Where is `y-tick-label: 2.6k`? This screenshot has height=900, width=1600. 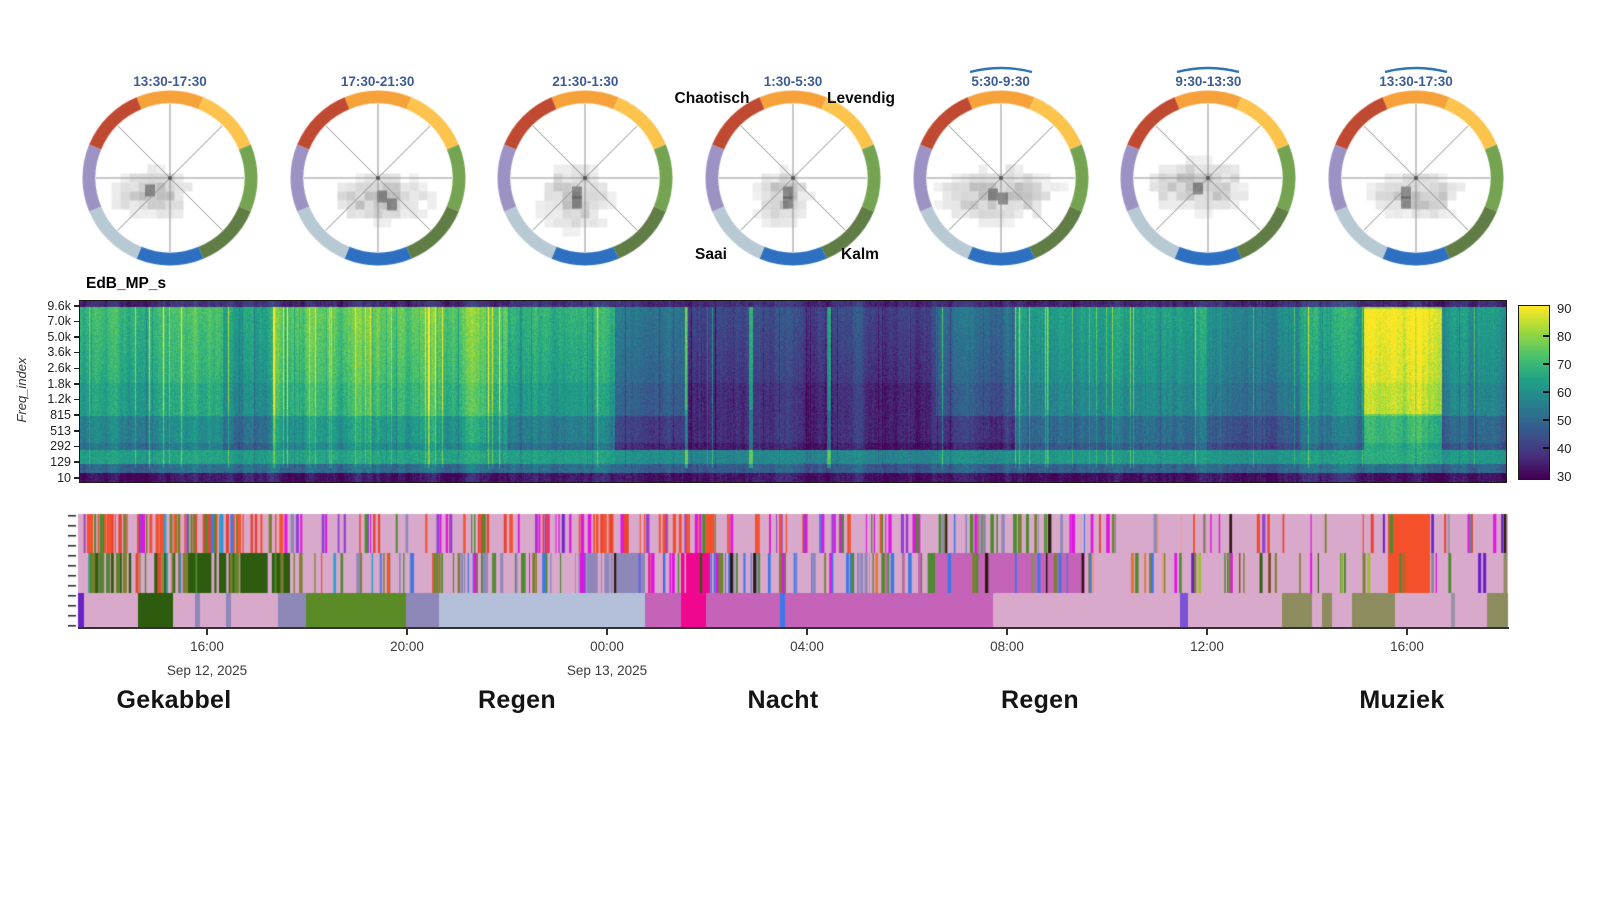 y-tick-label: 2.6k is located at coordinates (59, 368).